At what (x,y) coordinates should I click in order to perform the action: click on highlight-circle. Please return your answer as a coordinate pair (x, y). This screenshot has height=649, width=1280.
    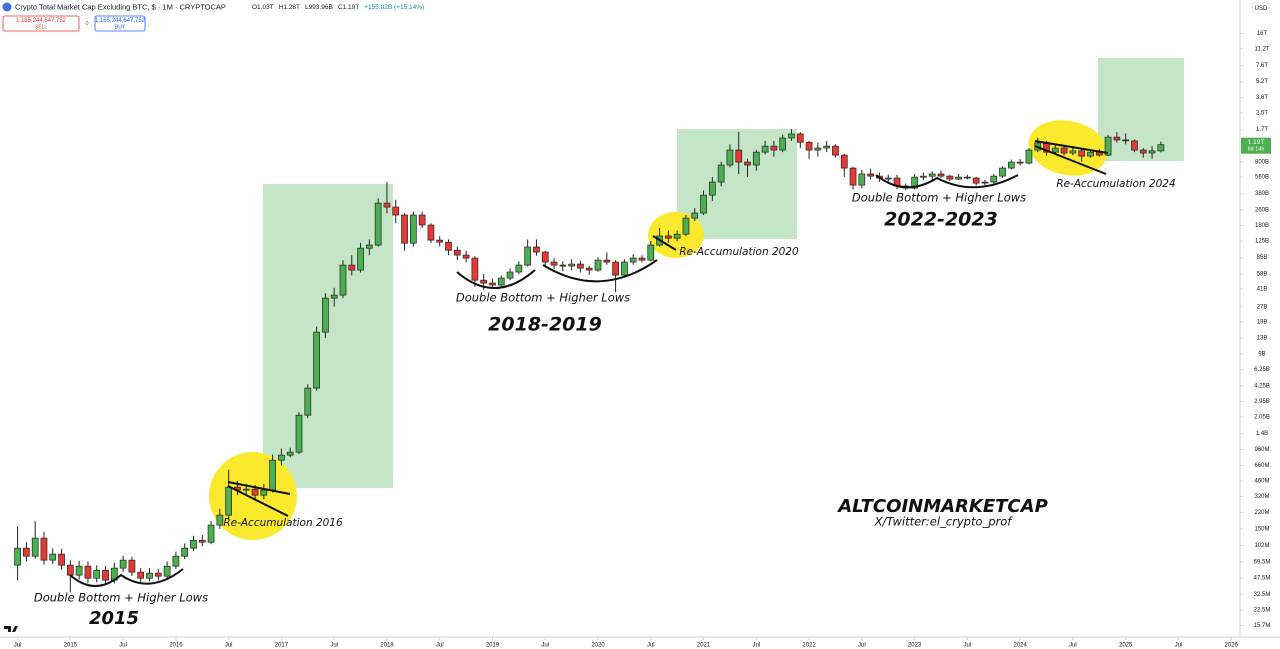
    Looking at the image, I should click on (1068, 148).